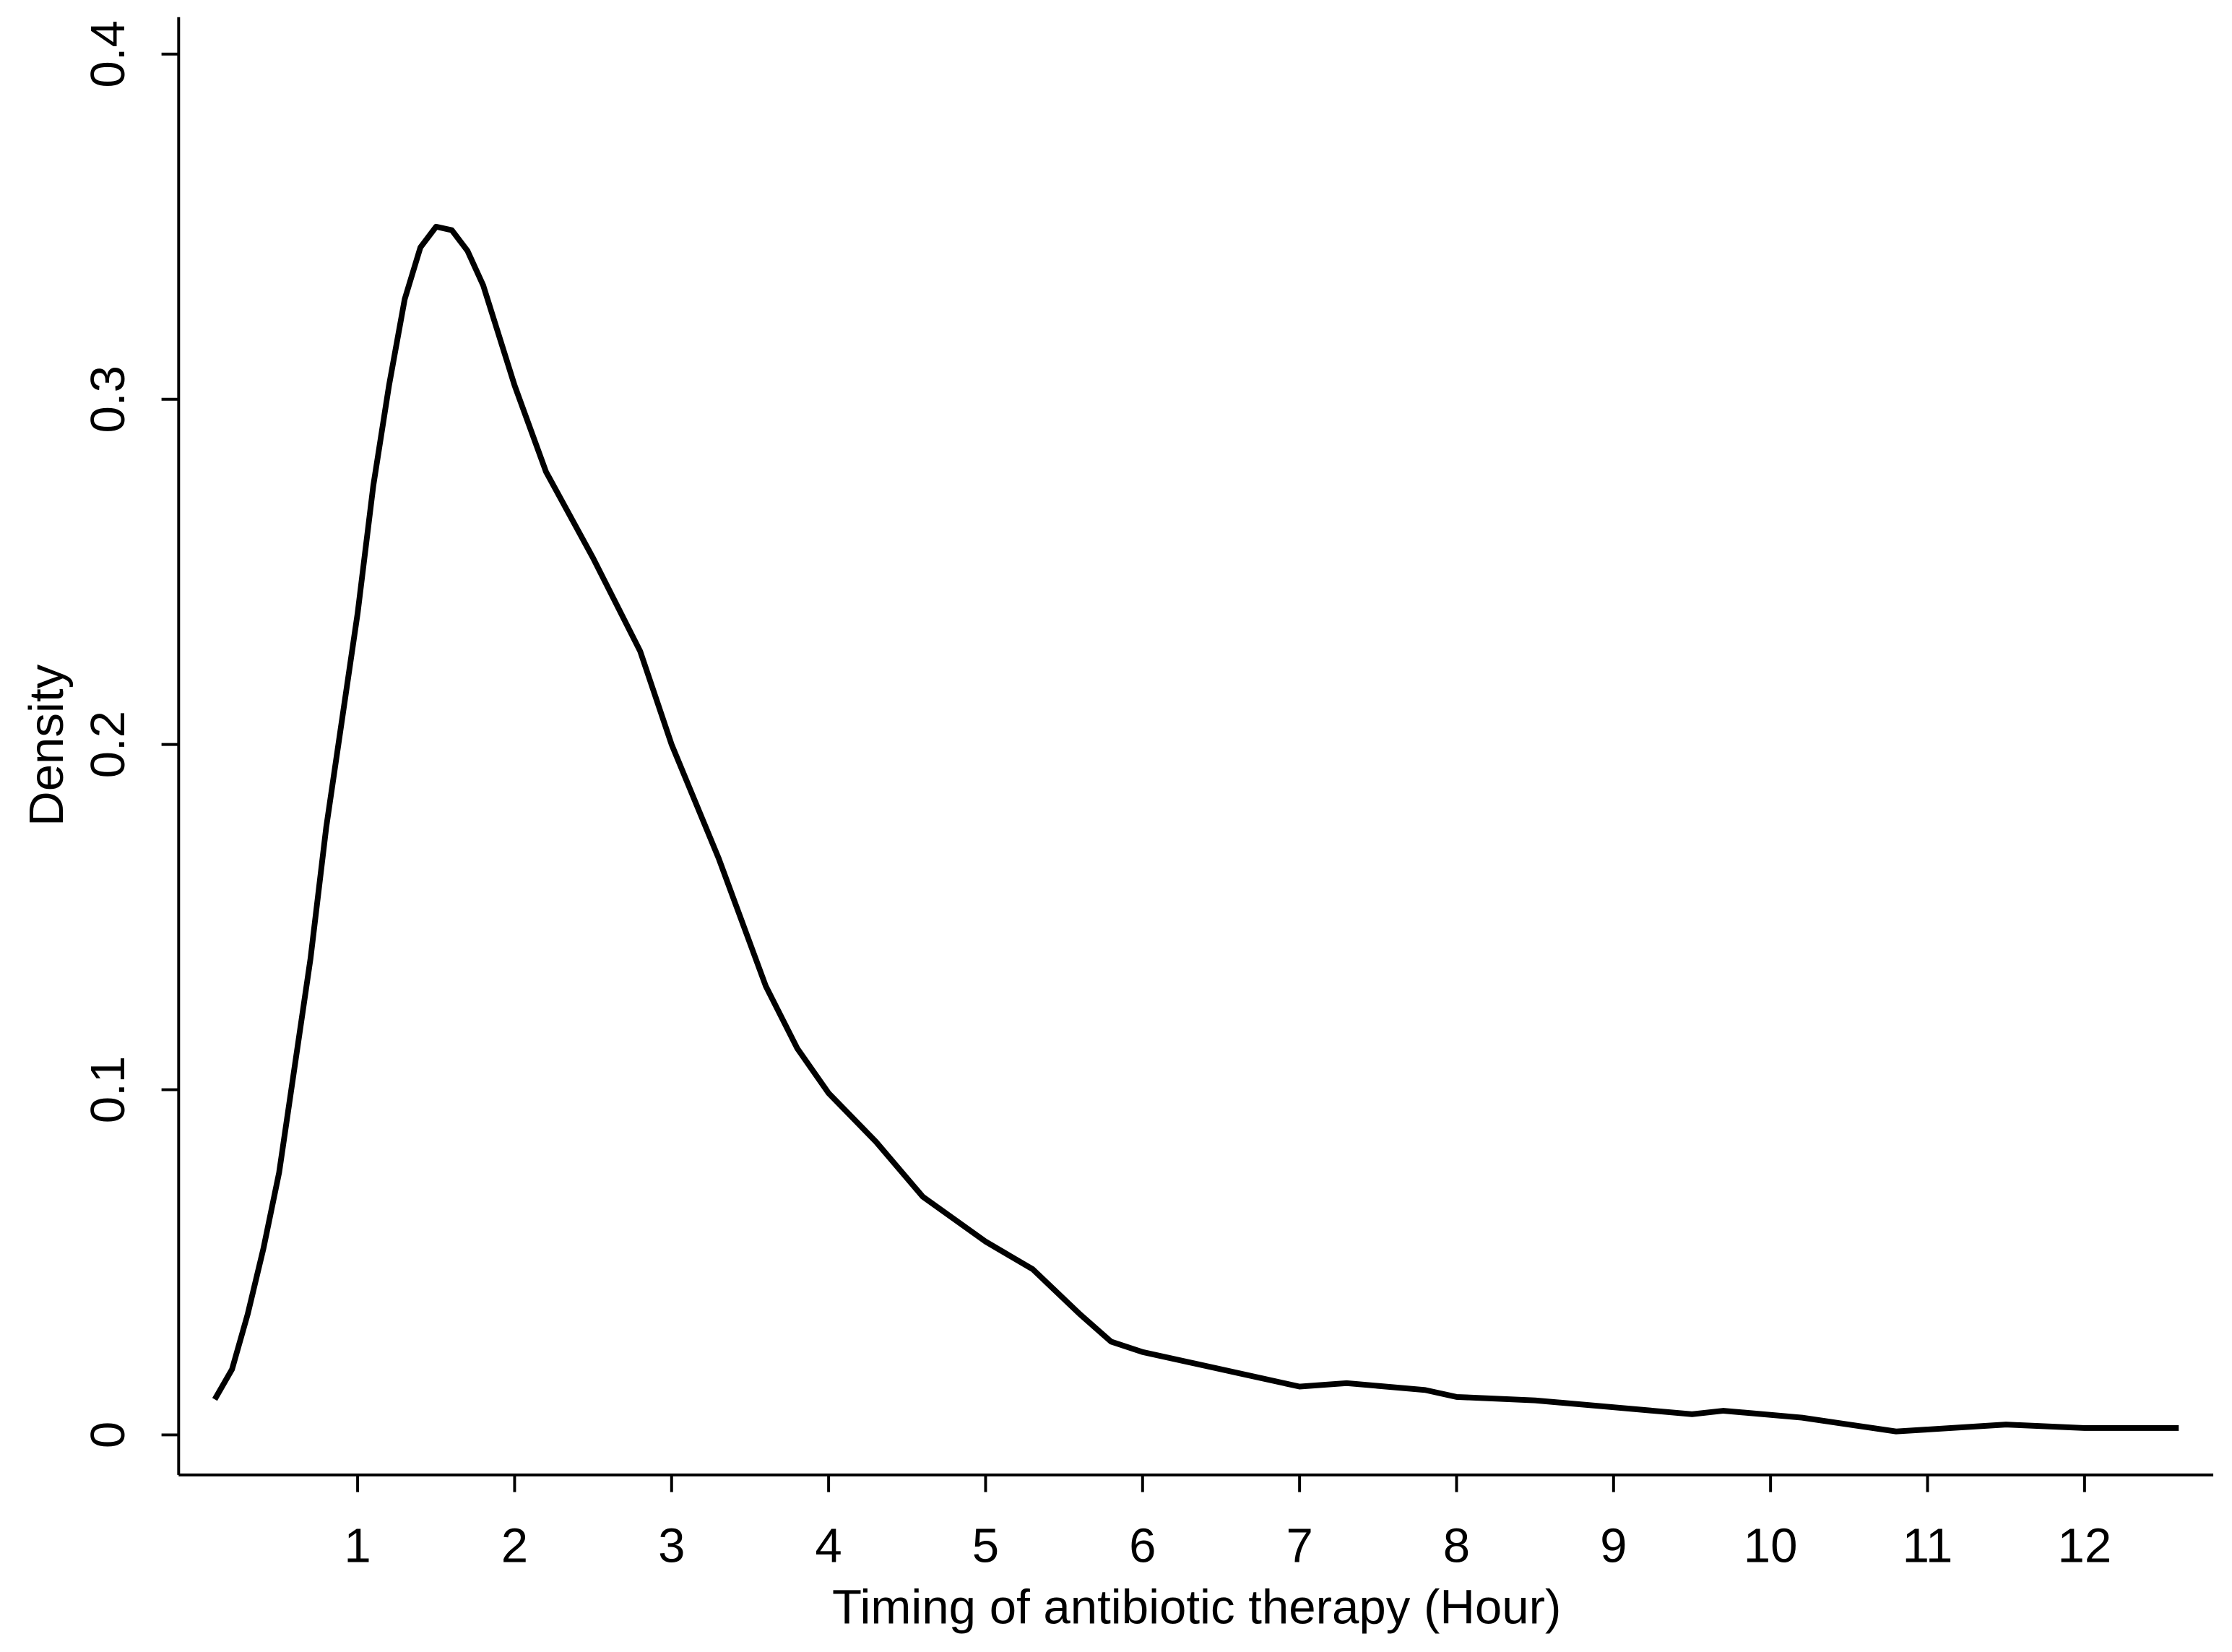  What do you see at coordinates (514, 1545) in the screenshot?
I see `x-tick-label: 2` at bounding box center [514, 1545].